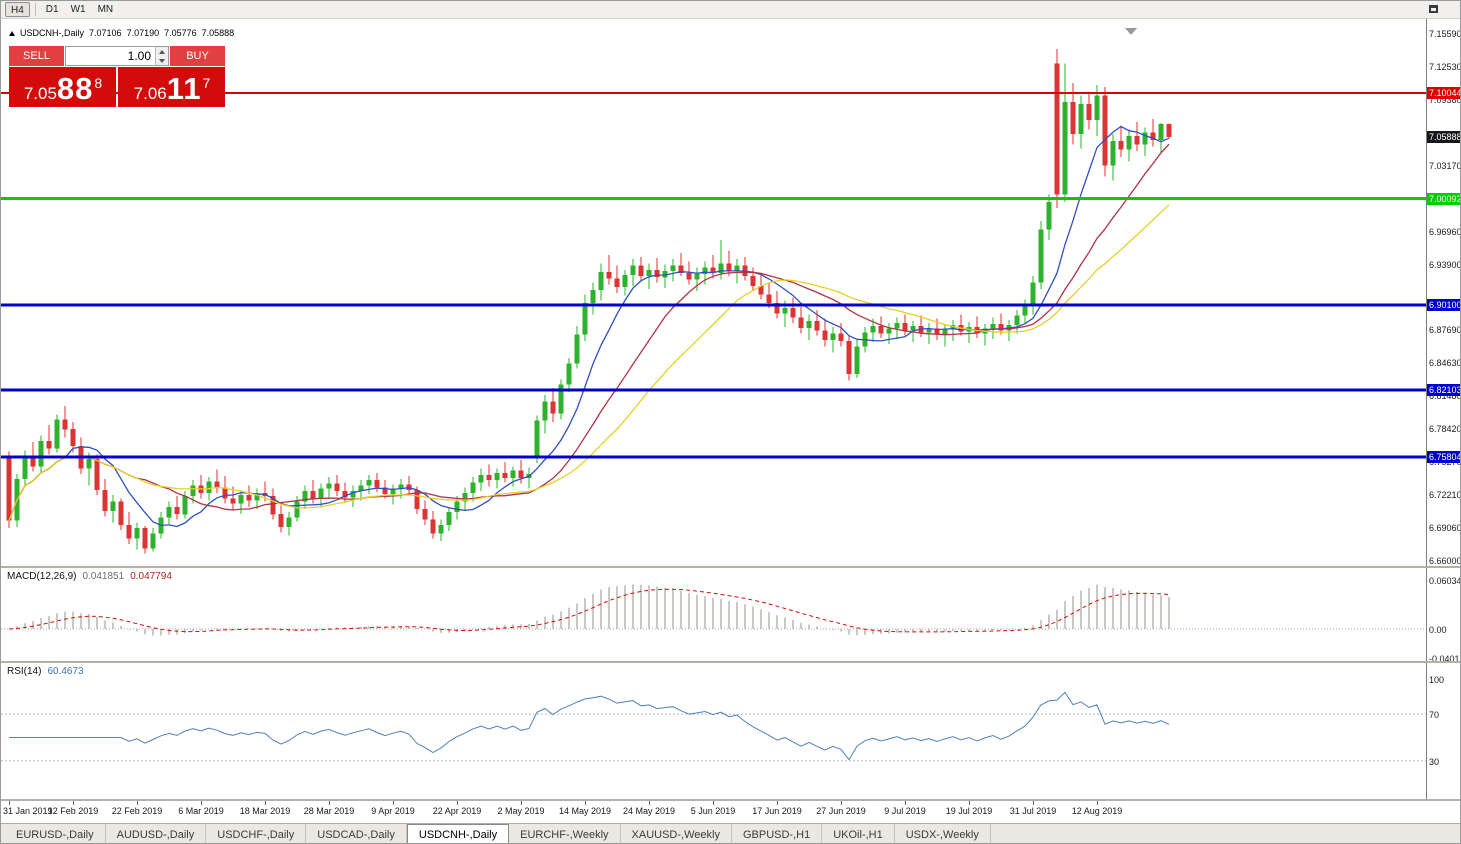  I want to click on tab-usdcnh-daily: USDCNH-,Daily, so click(458, 833).